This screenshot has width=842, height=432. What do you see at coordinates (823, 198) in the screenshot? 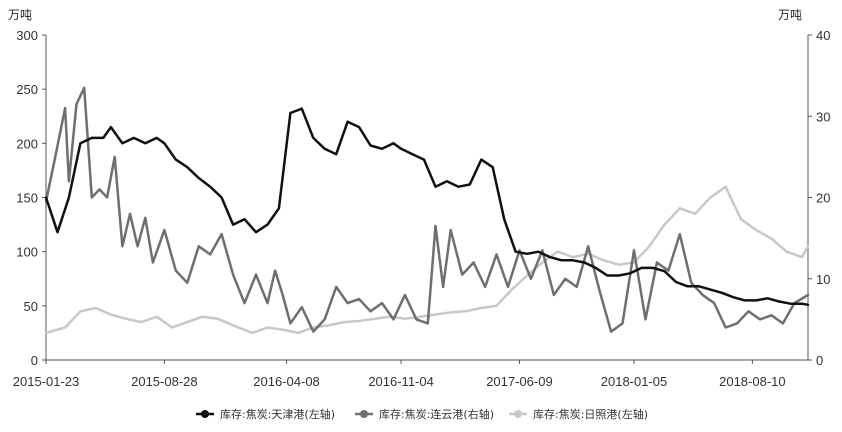
I see `right-tick-label: 20` at bounding box center [823, 198].